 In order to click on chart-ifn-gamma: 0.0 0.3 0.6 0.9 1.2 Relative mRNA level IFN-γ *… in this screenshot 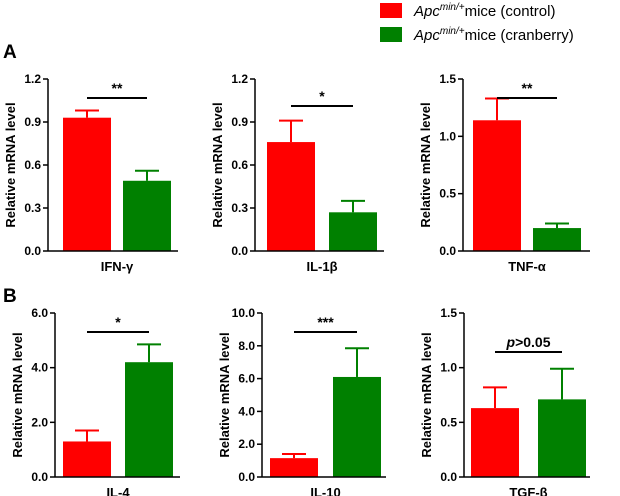, I will do `click(90, 173)`.